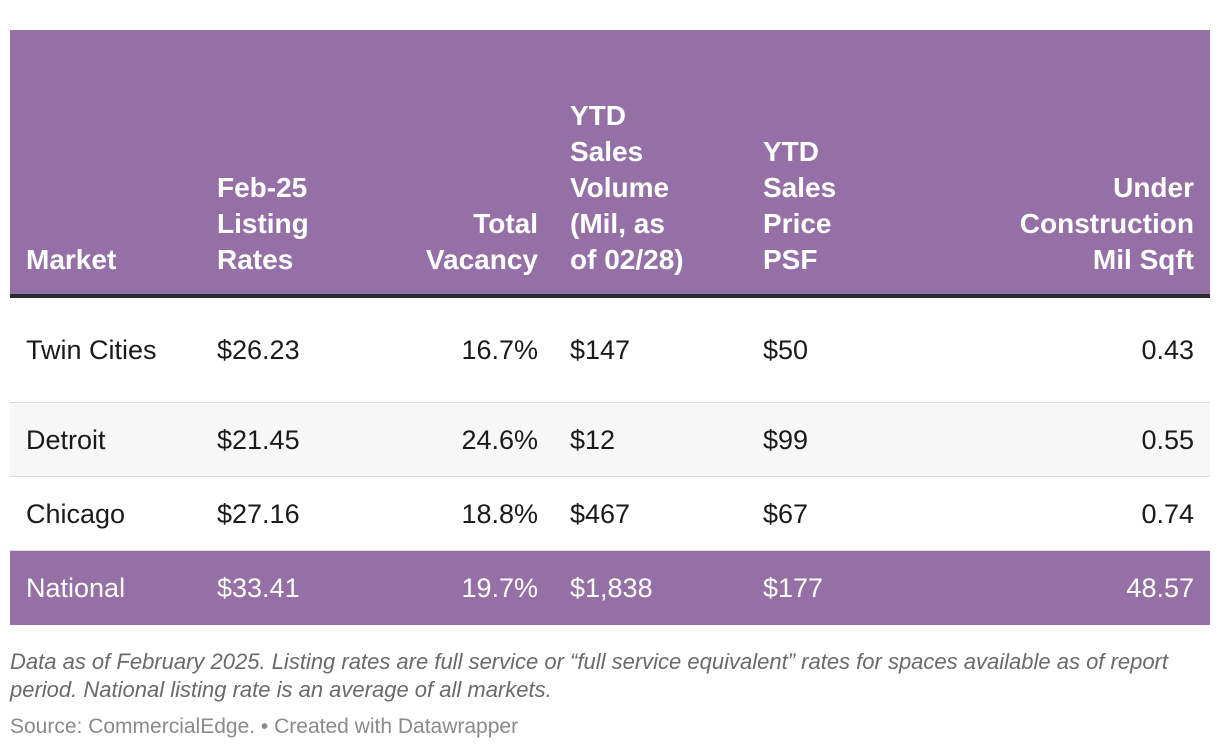  What do you see at coordinates (481, 241) in the screenshot?
I see `column-header-total-vacancy-label: Total Vacancy` at bounding box center [481, 241].